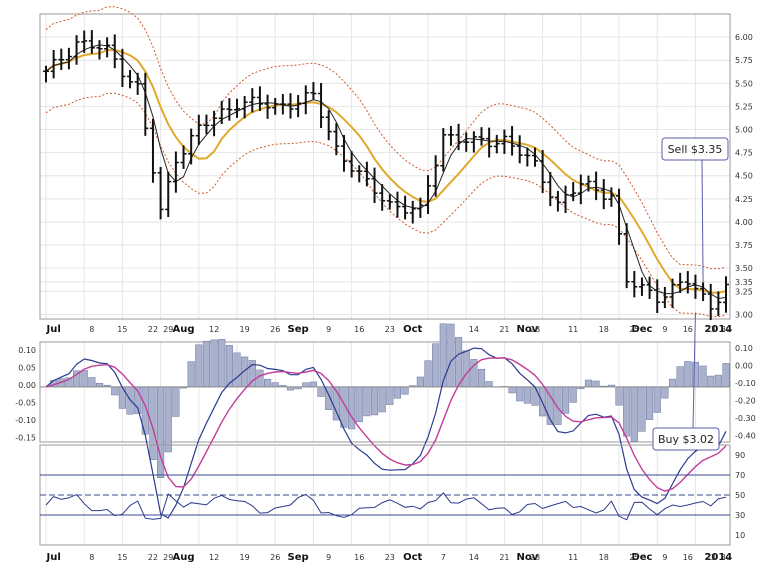 This screenshot has height=576, width=773. What do you see at coordinates (275, 329) in the screenshot?
I see `day-label: 26` at bounding box center [275, 329].